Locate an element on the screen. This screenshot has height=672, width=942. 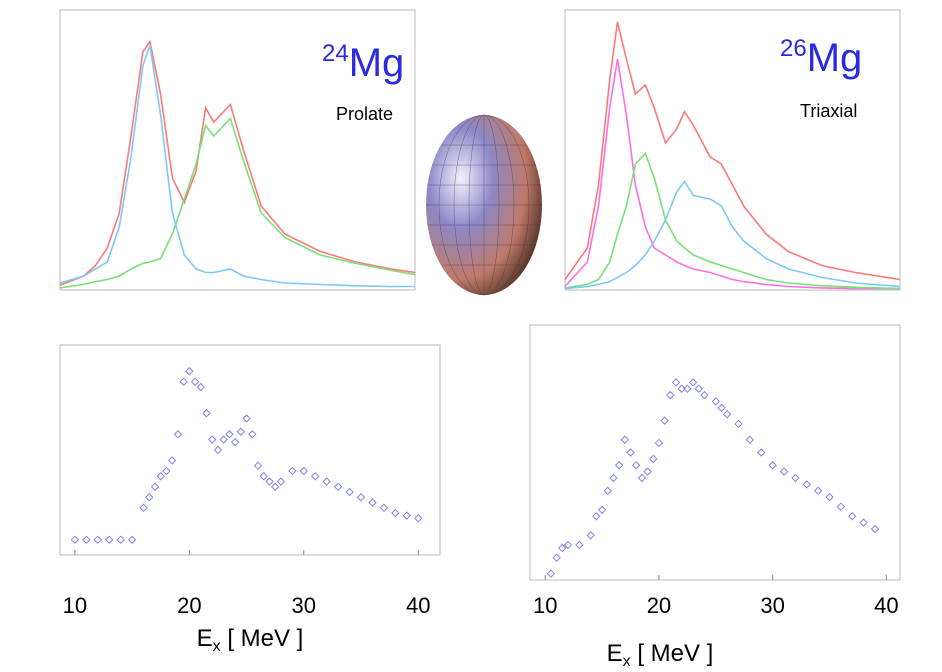
x-tick-label: 10 is located at coordinates (75, 605).